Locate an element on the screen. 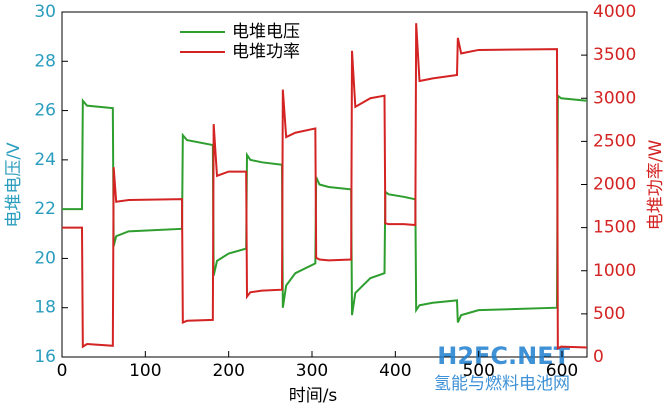 The height and width of the screenshot is (412, 672). y2-tick-label: 500 is located at coordinates (609, 314).